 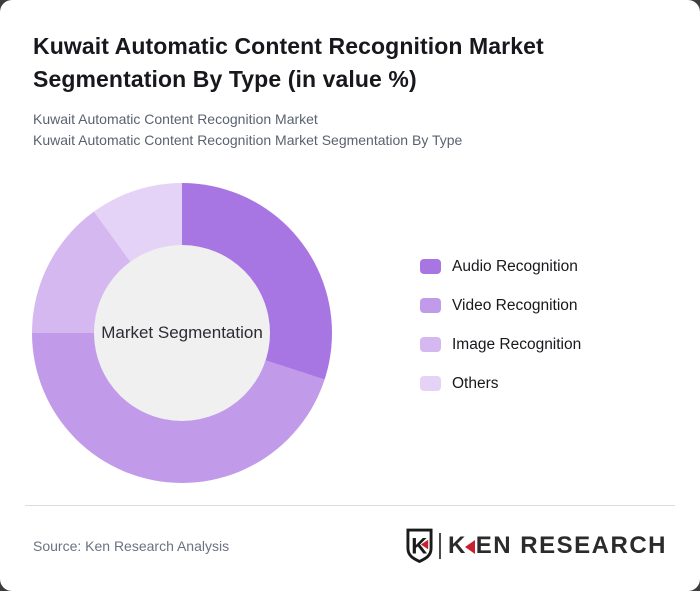 I want to click on logo-red-triangle-icon, so click(x=469, y=546).